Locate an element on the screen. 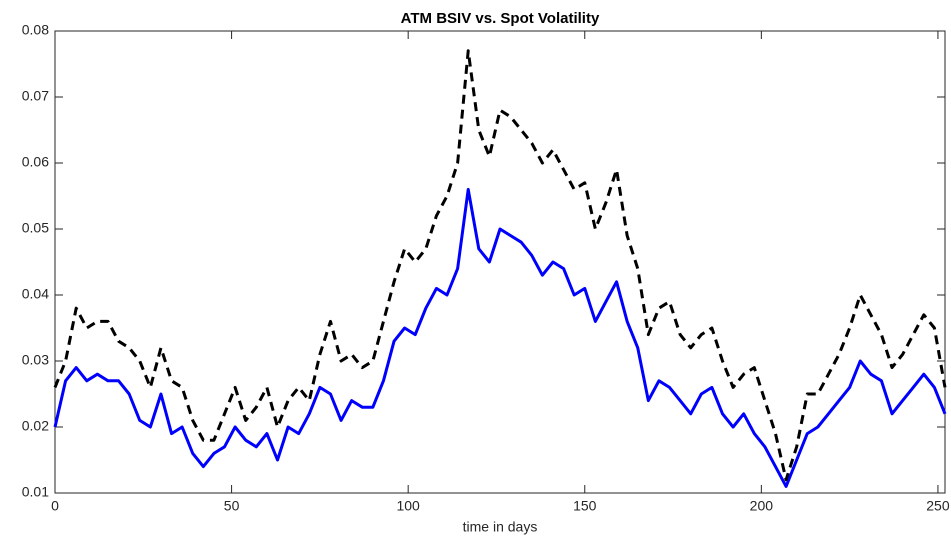  y-tick-label: 0.08 is located at coordinates (35, 30).